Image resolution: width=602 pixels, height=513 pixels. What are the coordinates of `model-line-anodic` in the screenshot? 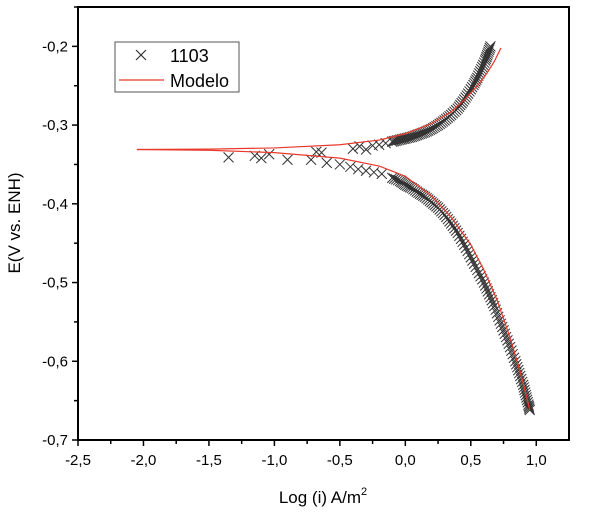 It's located at (319, 99).